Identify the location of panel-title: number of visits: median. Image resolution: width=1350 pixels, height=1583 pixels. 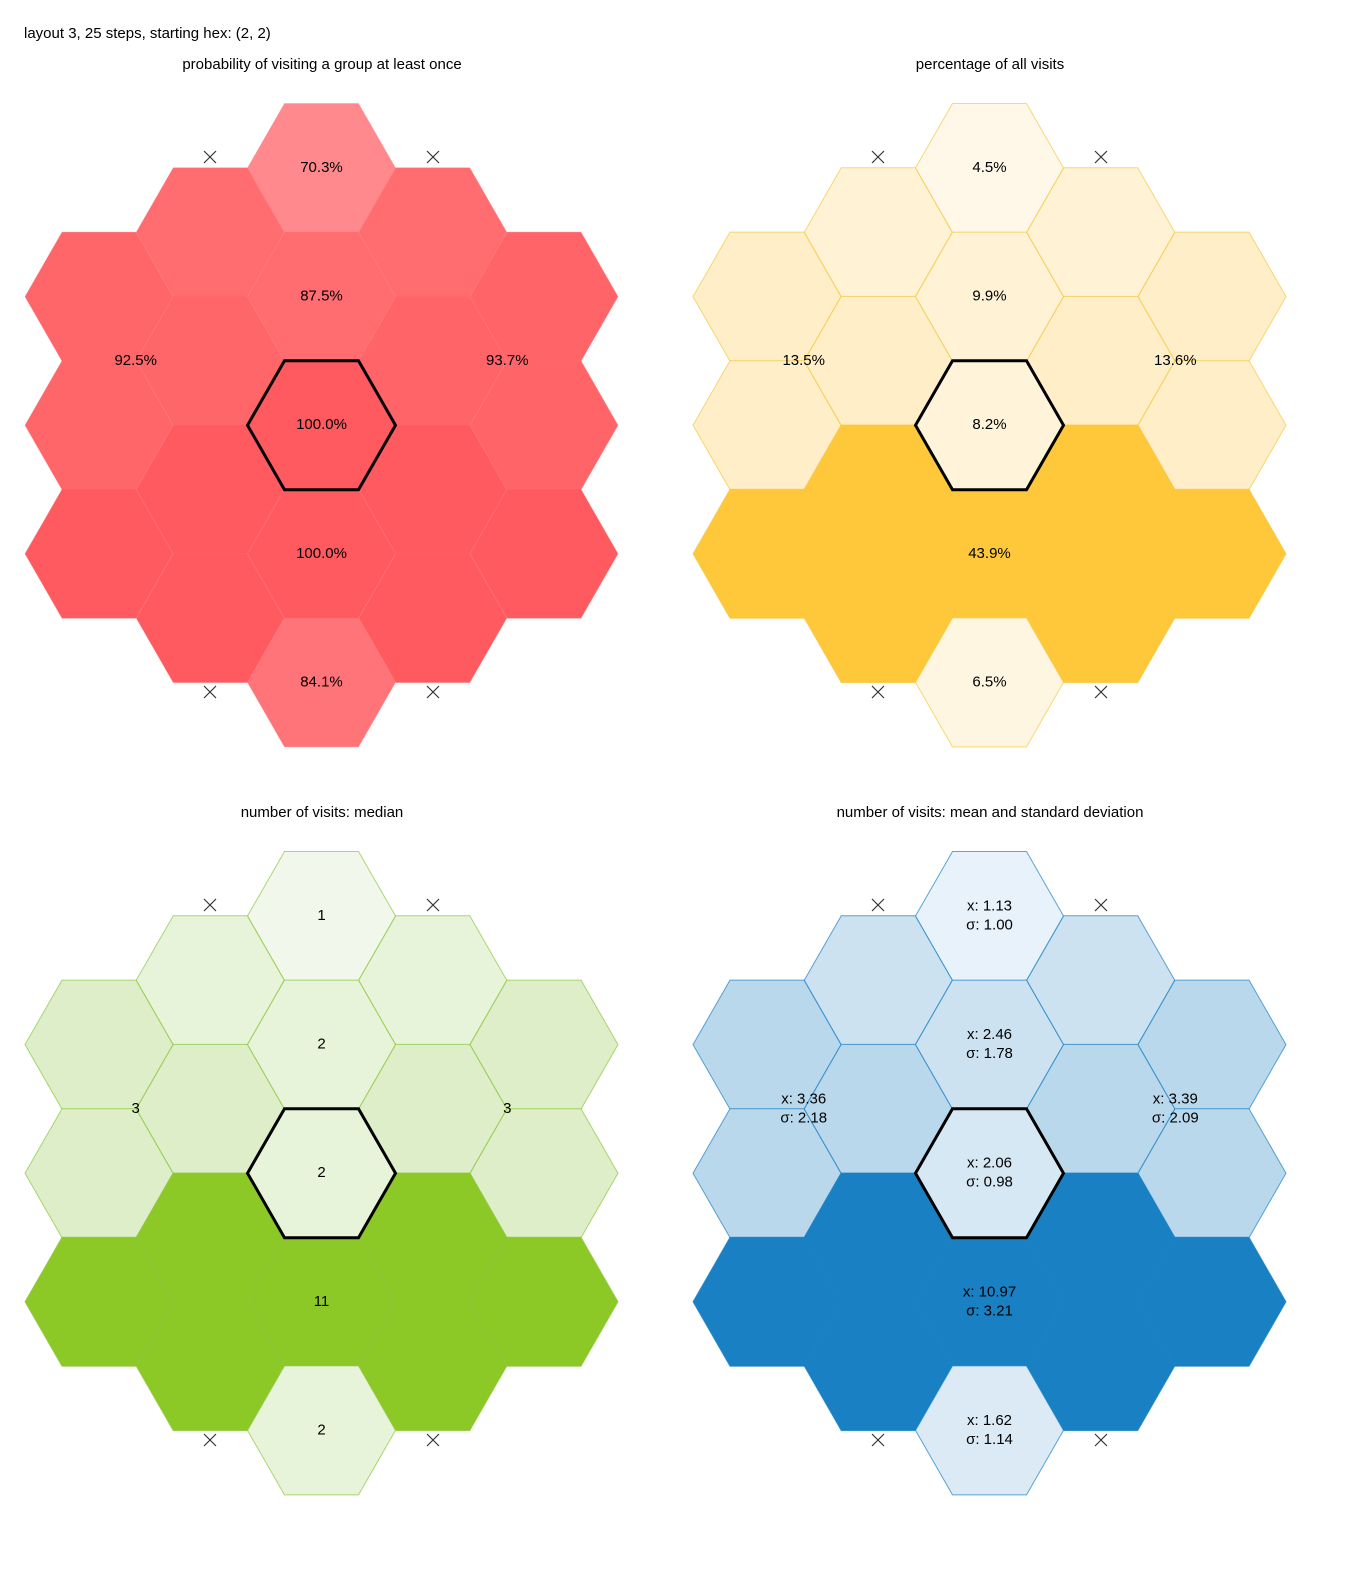
(322, 812).